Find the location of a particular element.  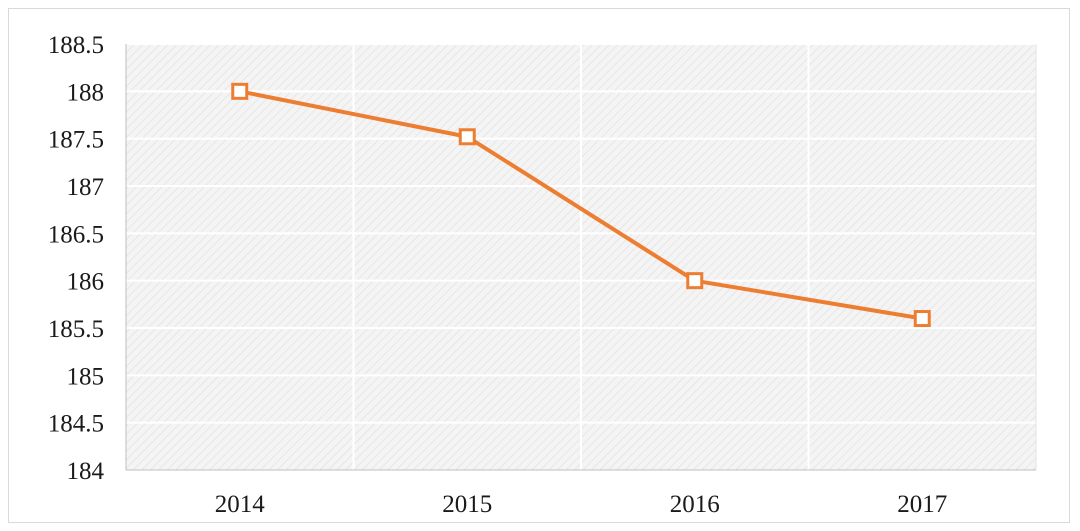

y-tick-label: 188 is located at coordinates (86, 92).